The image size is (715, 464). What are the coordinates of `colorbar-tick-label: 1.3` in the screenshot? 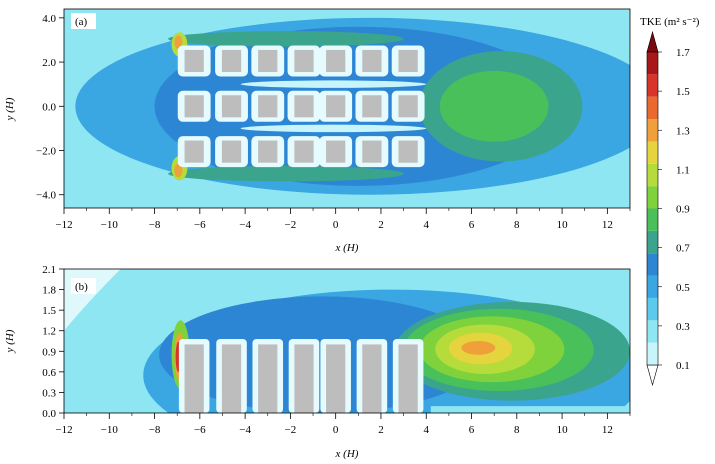 It's located at (683, 131).